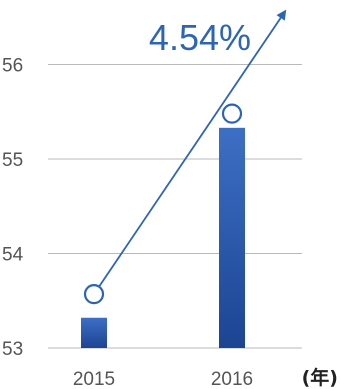  Describe the element at coordinates (232, 379) in the screenshot. I see `x-tick-label-2016: 2016` at that location.